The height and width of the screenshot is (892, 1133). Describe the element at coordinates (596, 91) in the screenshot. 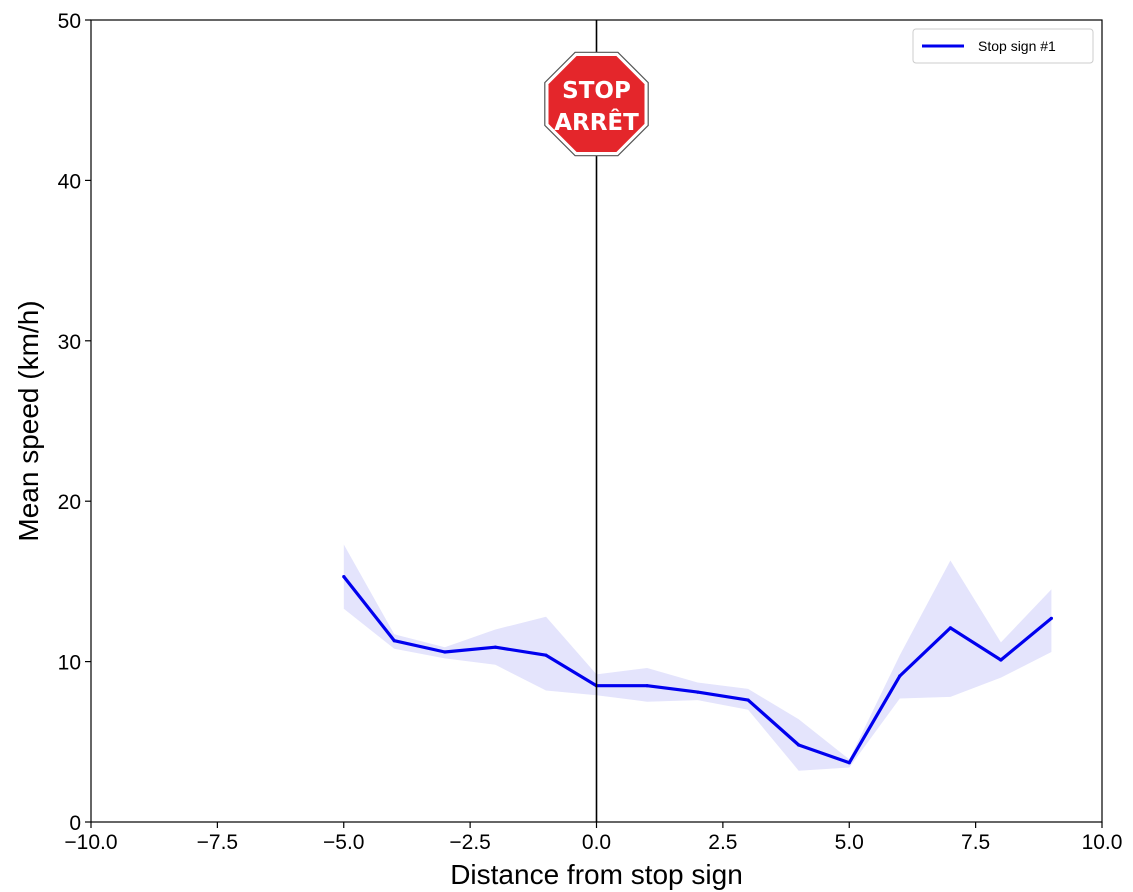

I see `stop-sign-text-line1: STOP` at that location.